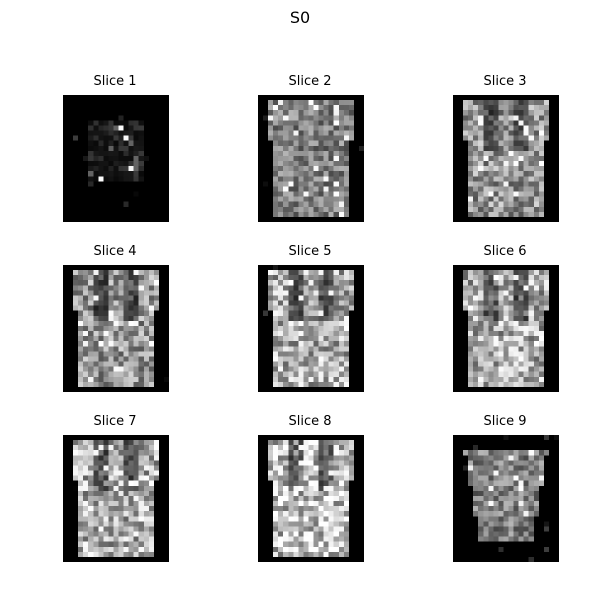  What do you see at coordinates (505, 81) in the screenshot?
I see `panel-title-slice-3: Slice 3` at bounding box center [505, 81].